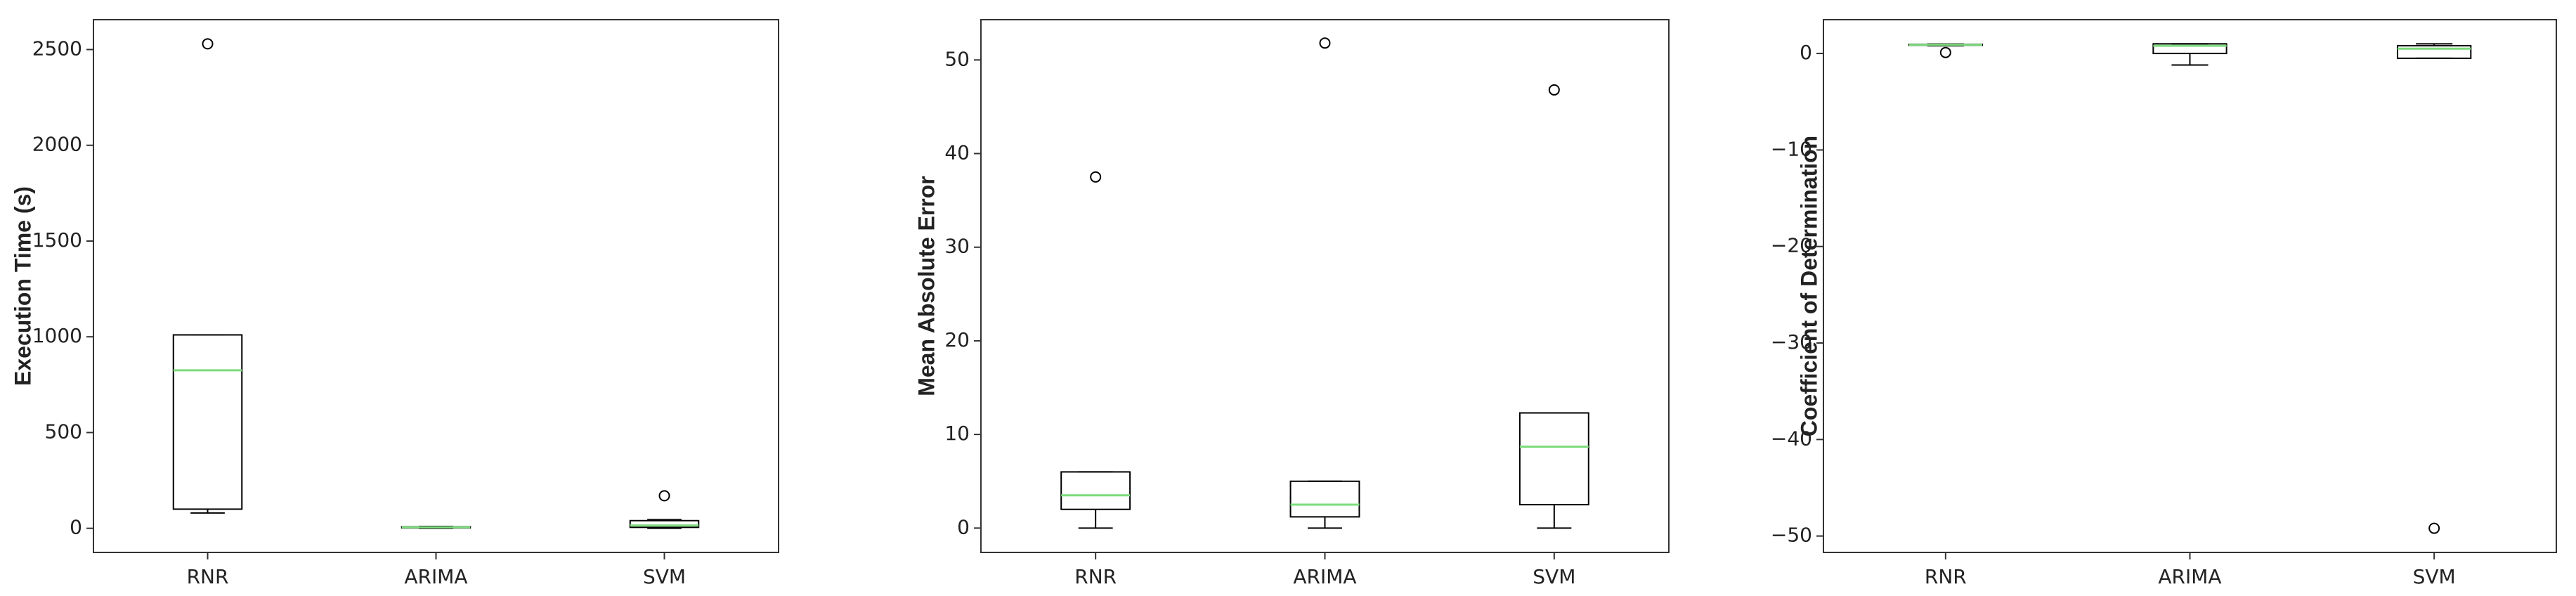 This screenshot has height=596, width=2576. I want to click on y-tick-label: 500, so click(63, 431).